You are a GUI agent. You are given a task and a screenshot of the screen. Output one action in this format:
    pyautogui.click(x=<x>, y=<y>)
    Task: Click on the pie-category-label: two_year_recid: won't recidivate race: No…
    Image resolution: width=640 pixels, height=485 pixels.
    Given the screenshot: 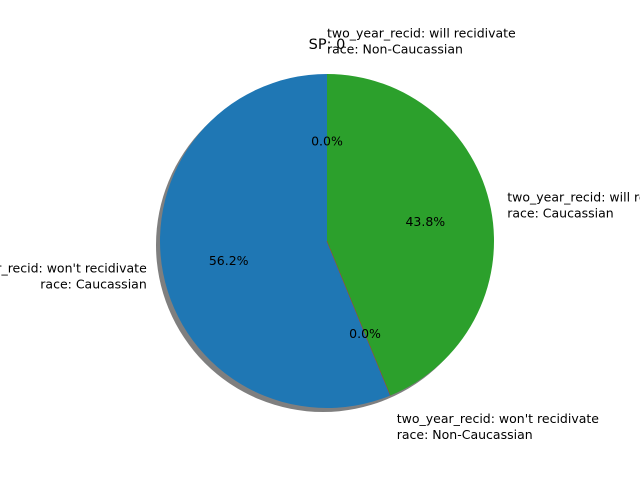 What is the action you would take?
    pyautogui.click(x=498, y=426)
    